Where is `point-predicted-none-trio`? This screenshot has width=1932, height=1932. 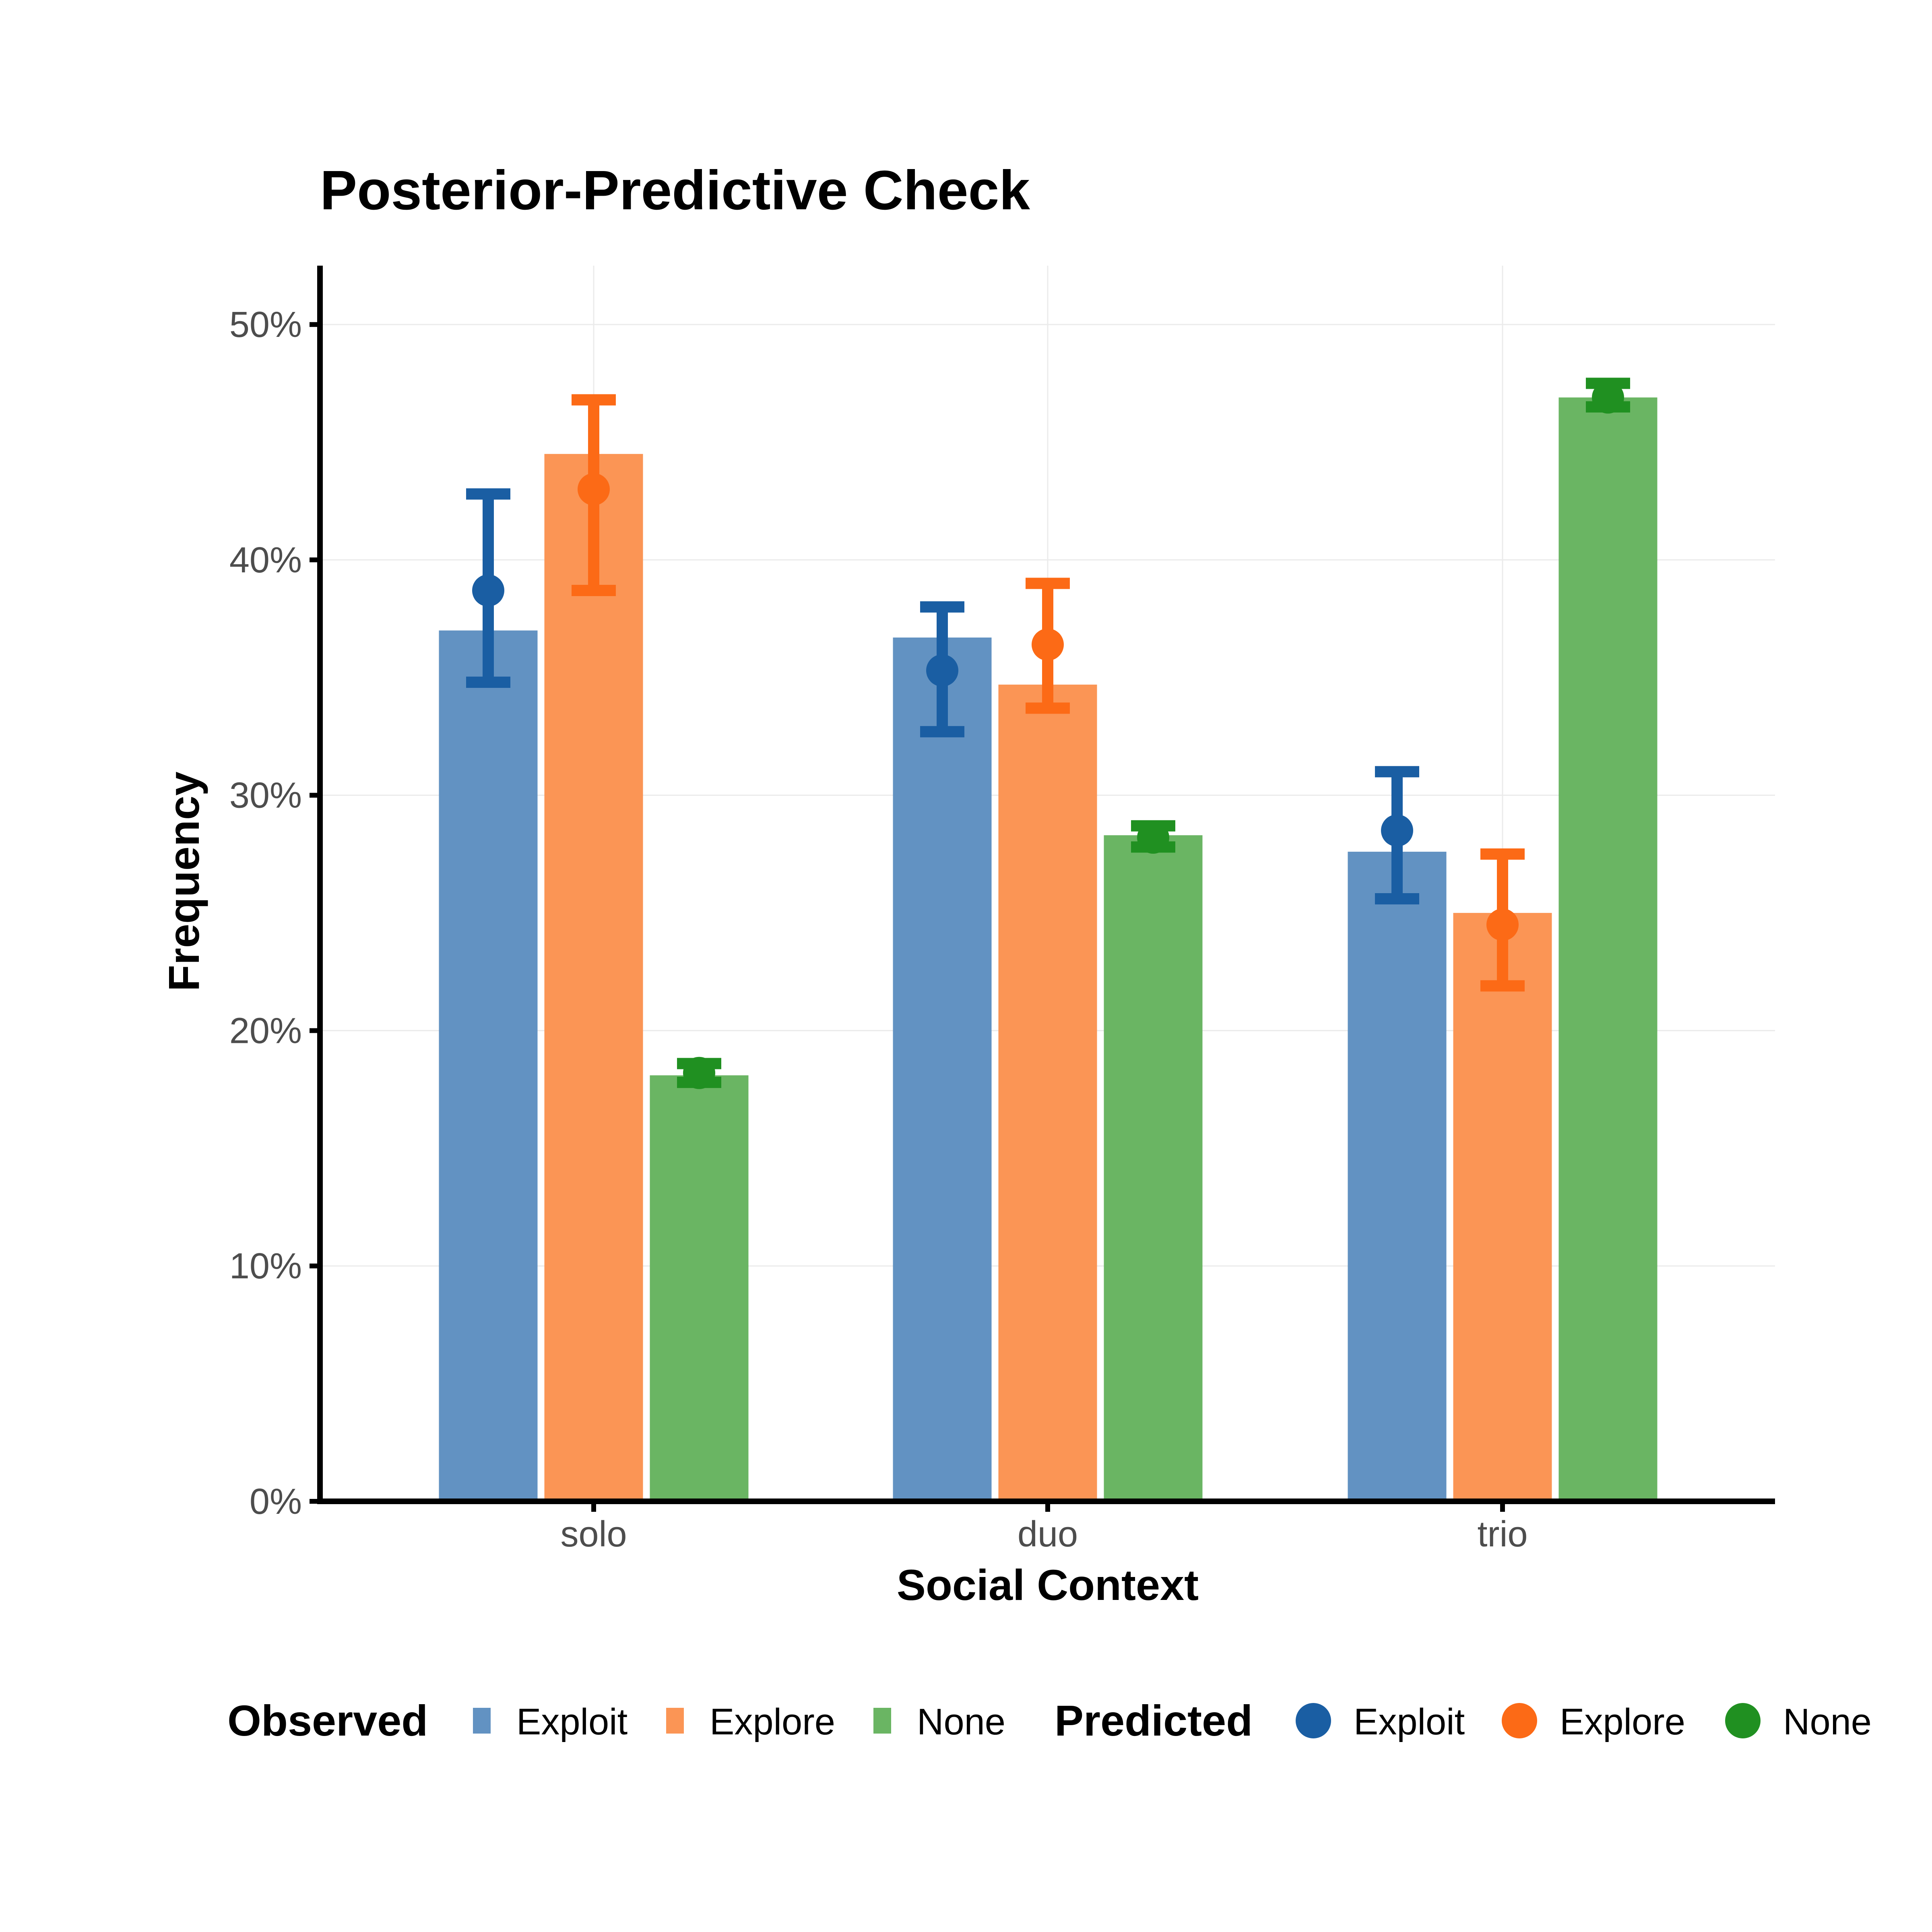 point-predicted-none-trio is located at coordinates (1608, 397).